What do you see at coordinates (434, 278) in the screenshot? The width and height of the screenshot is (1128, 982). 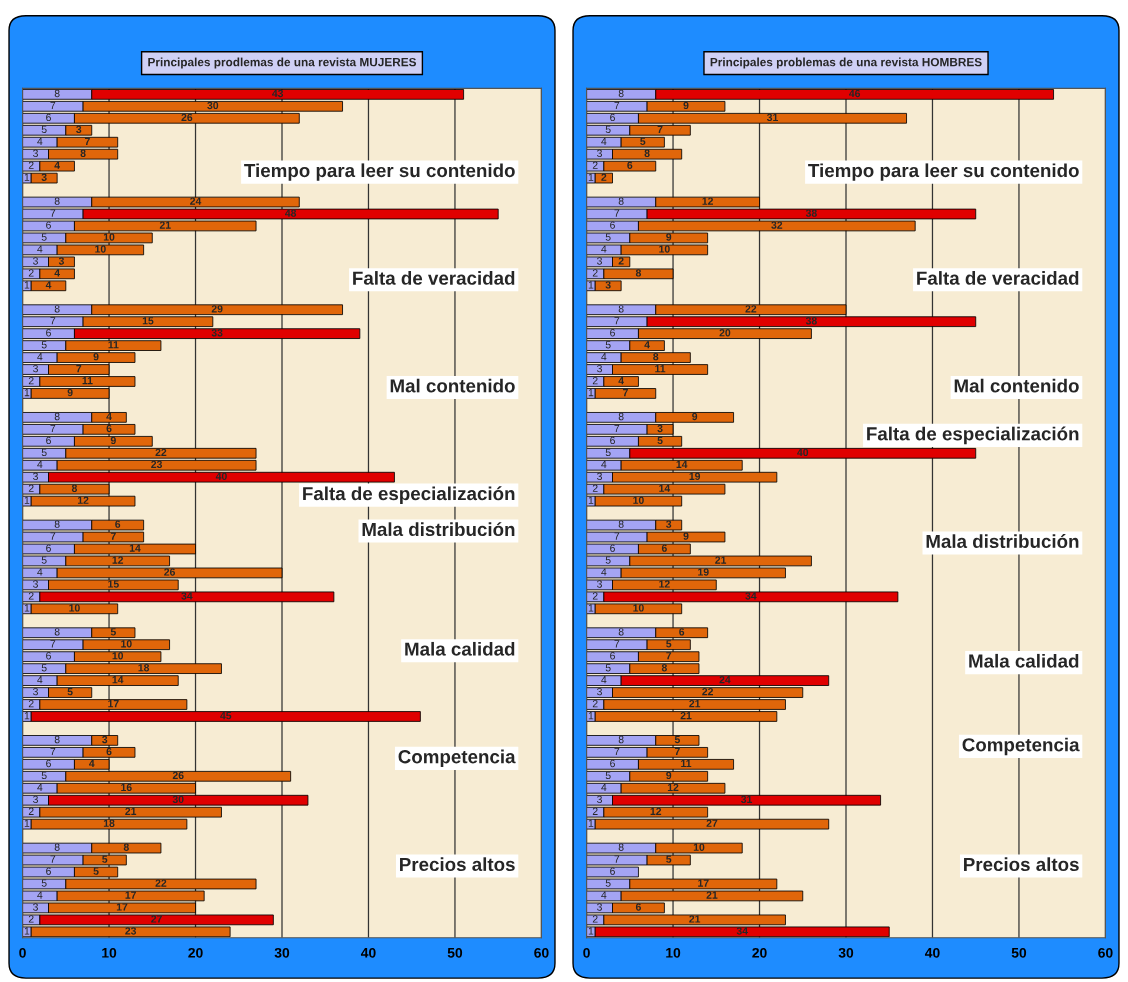 I see `annotation: Falta de veracidad` at bounding box center [434, 278].